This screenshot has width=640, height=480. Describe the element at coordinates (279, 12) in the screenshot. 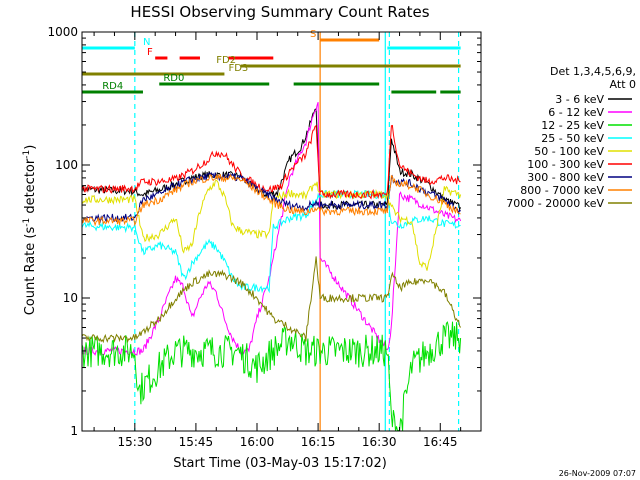

I see `chart-title: HESSI Observing Summary Count Rates` at that location.